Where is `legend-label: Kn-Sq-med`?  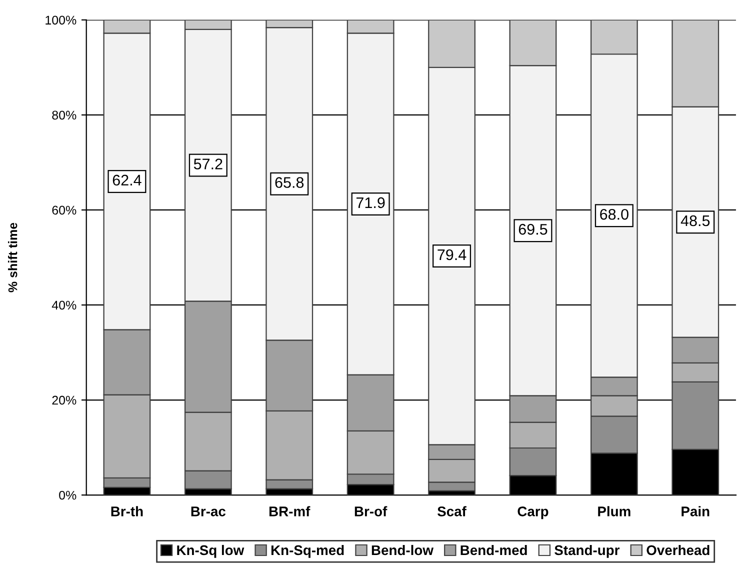 legend-label: Kn-Sq-med is located at coordinates (307, 551).